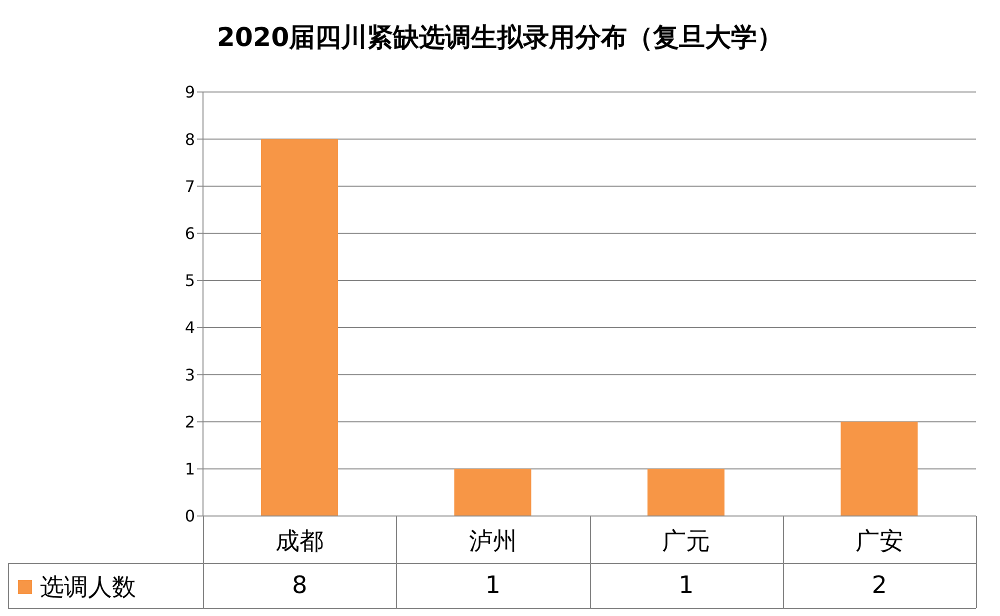  What do you see at coordinates (492, 541) in the screenshot?
I see `x-tick-label: 泸州` at bounding box center [492, 541].